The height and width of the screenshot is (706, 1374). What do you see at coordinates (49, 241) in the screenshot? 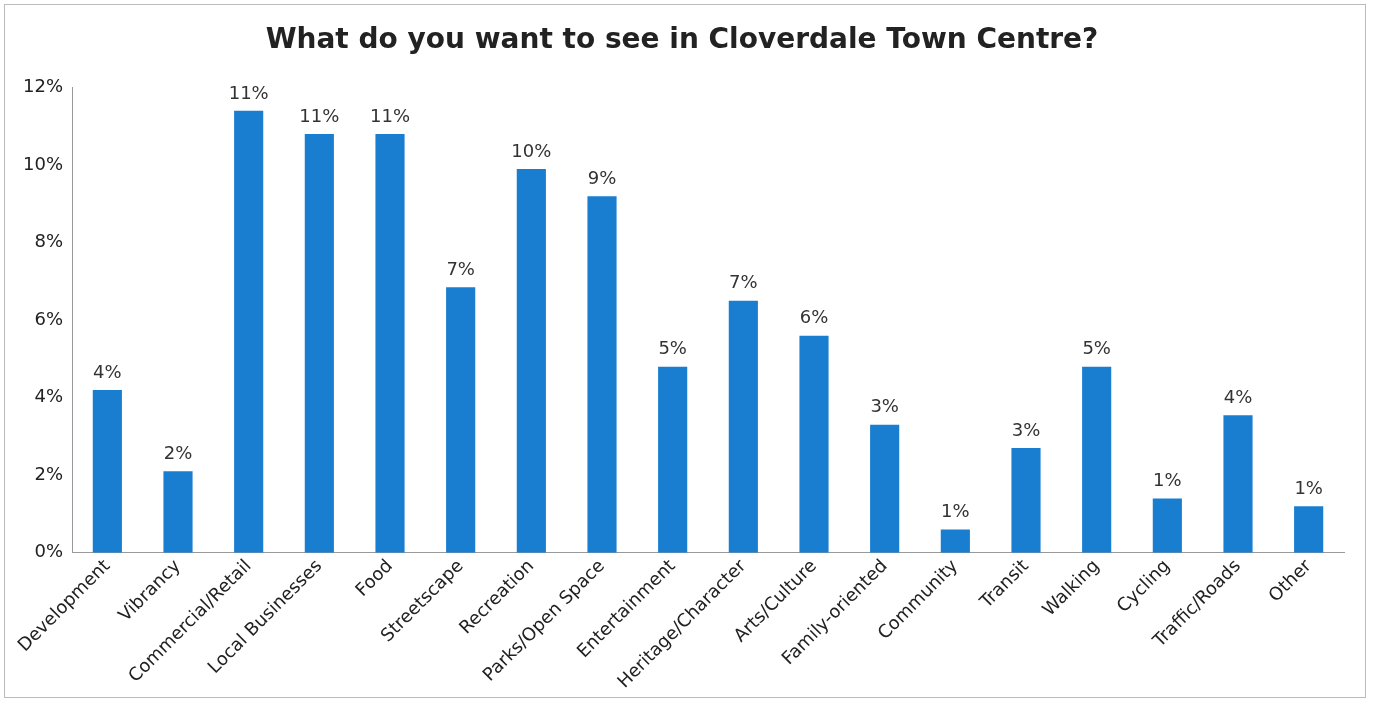
I see `y-tick-label: 8%` at bounding box center [49, 241].